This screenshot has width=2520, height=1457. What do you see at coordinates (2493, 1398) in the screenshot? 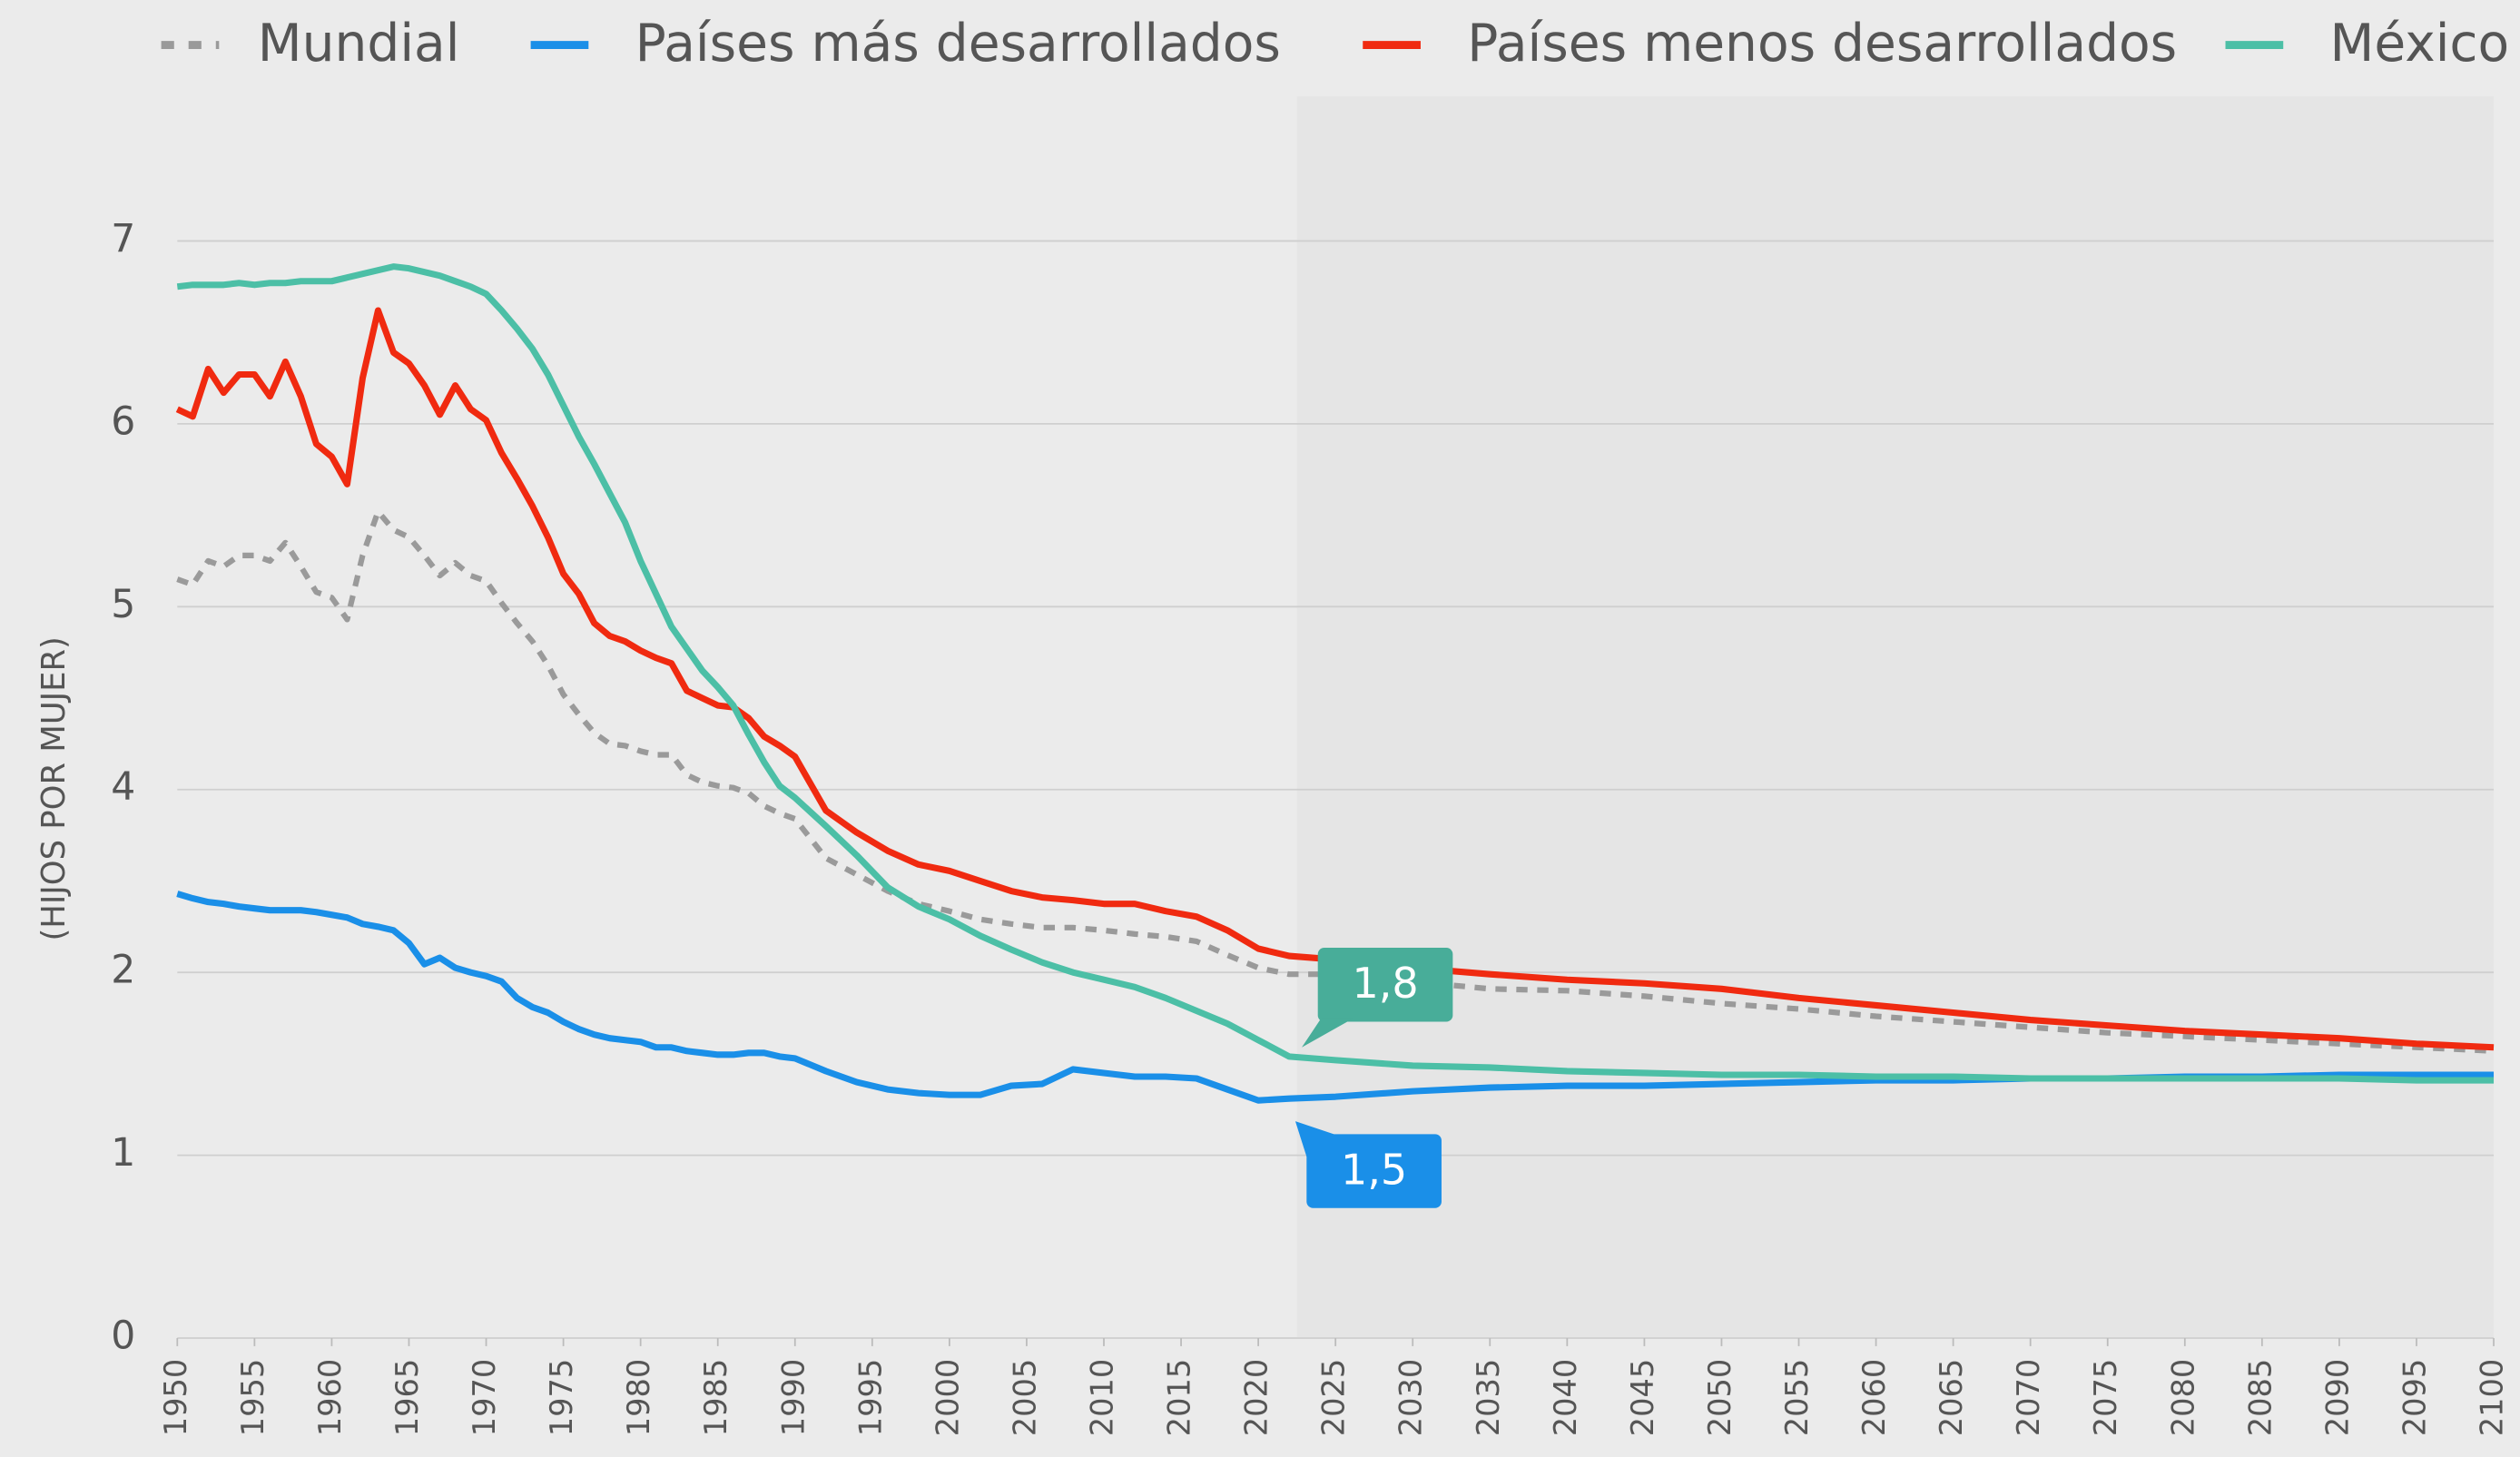
I see `x-tick-label: 2100` at bounding box center [2493, 1398].